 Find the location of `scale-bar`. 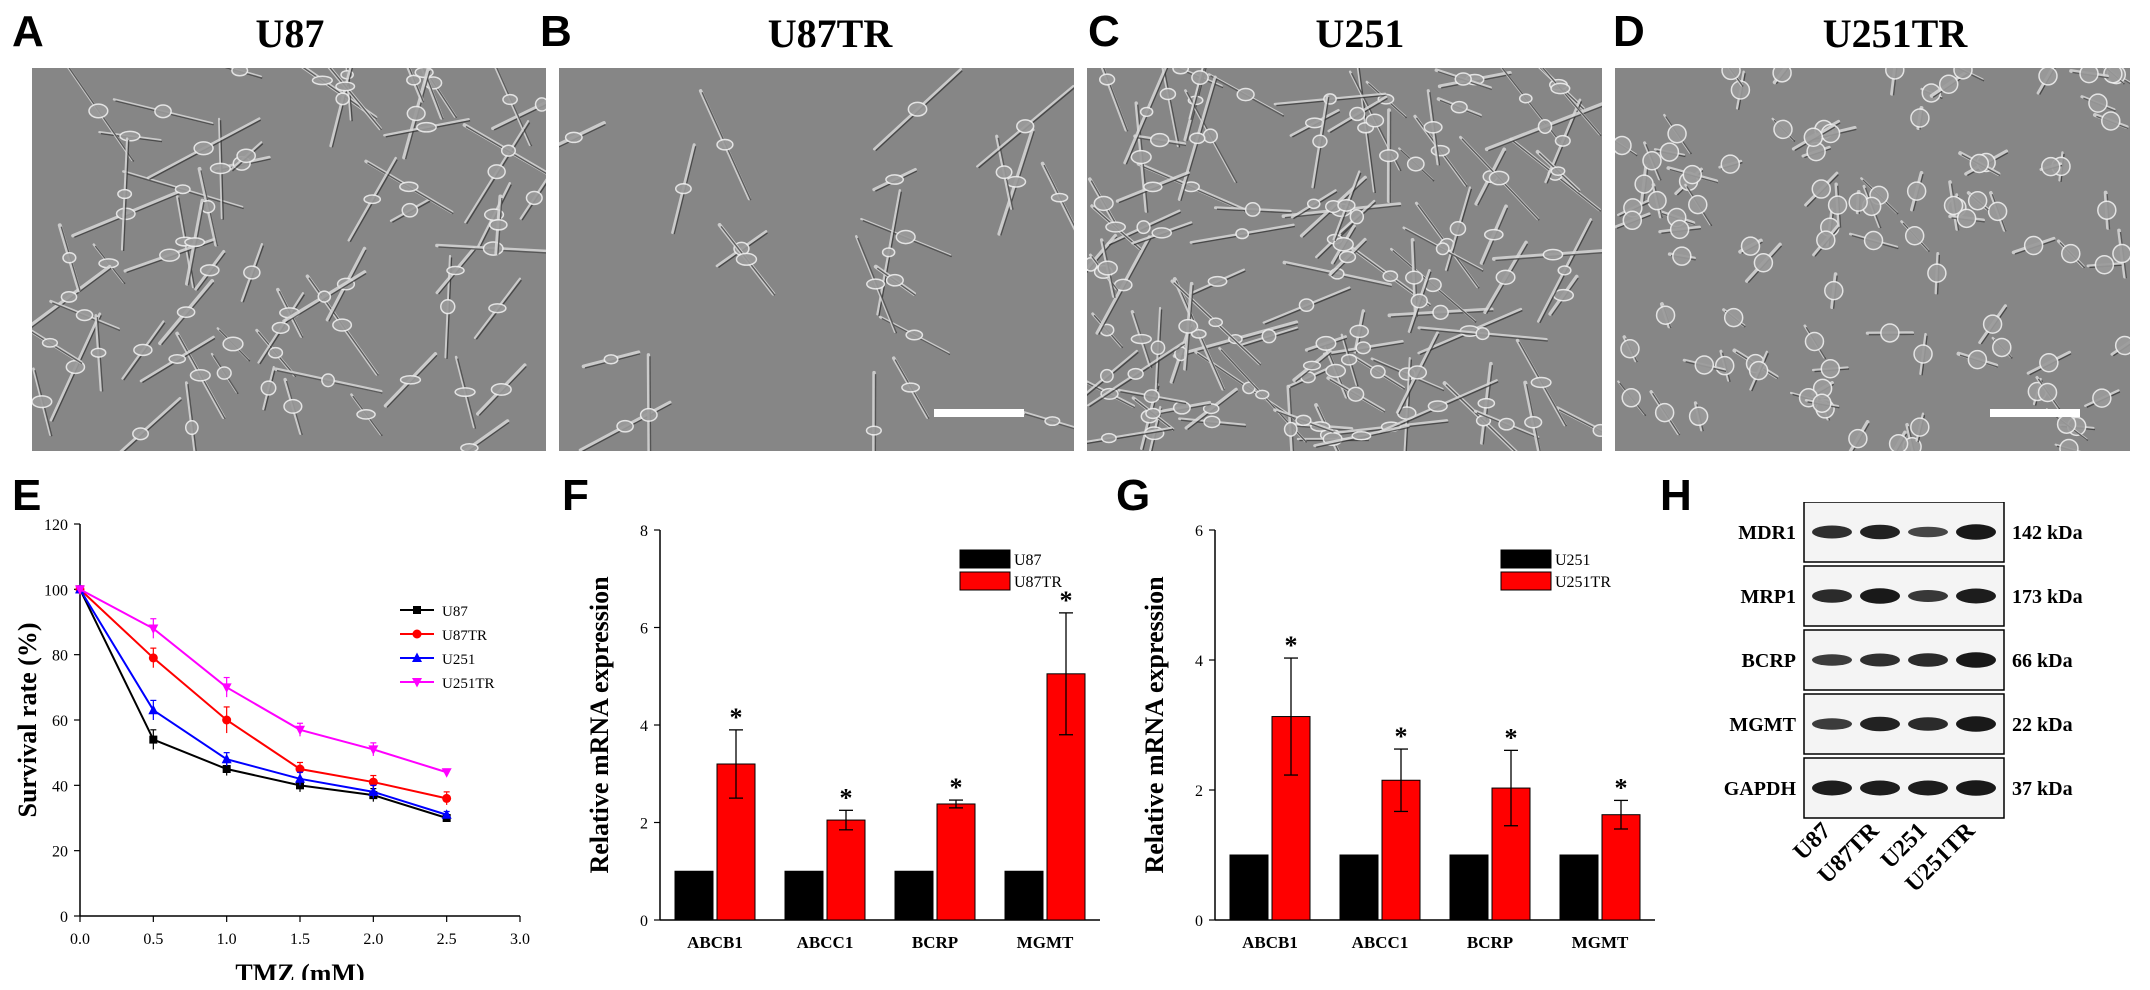

scale-bar is located at coordinates (979, 413).